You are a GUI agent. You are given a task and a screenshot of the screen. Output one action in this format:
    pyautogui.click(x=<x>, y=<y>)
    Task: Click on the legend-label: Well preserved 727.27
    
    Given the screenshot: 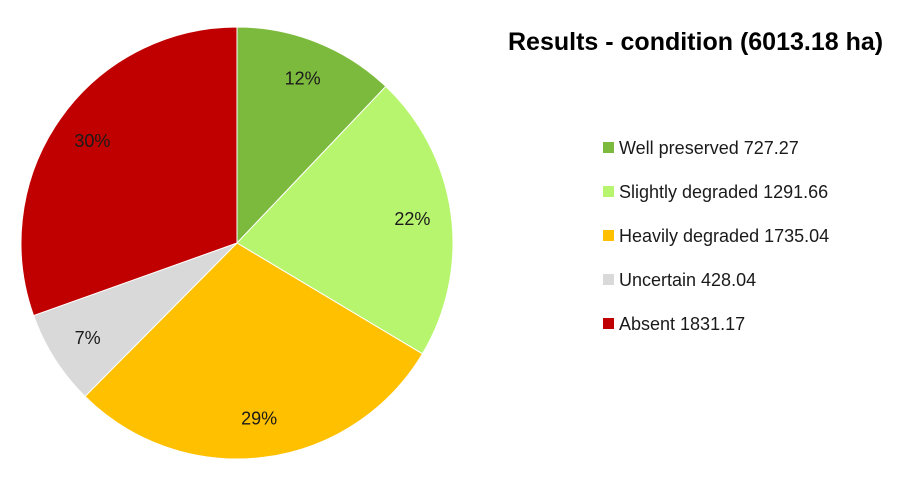 What is the action you would take?
    pyautogui.click(x=709, y=148)
    